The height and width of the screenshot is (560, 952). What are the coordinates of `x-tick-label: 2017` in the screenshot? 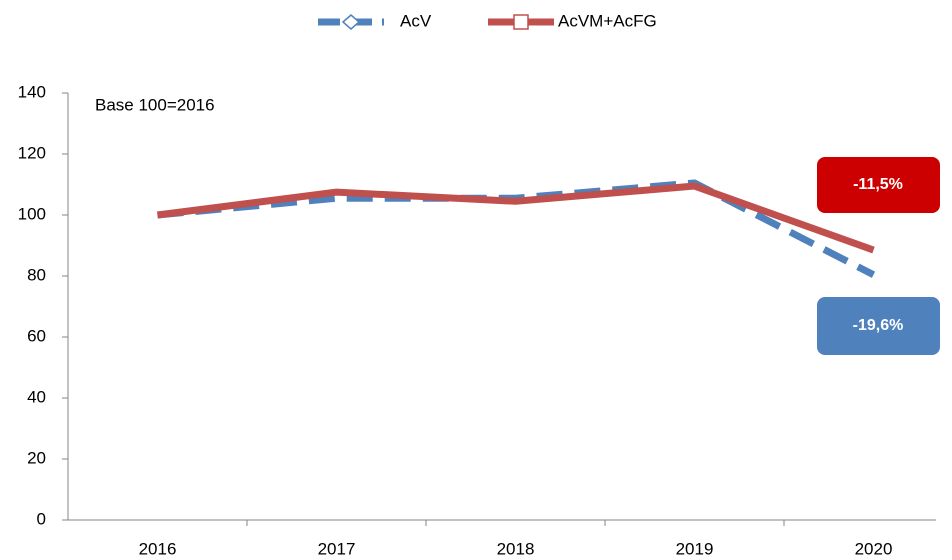 It's located at (337, 548).